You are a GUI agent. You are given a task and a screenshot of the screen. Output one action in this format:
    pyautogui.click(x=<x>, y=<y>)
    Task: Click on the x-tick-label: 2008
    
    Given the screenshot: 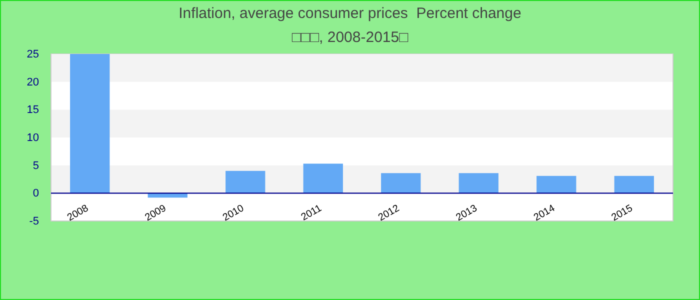 What is the action you would take?
    pyautogui.click(x=78, y=213)
    